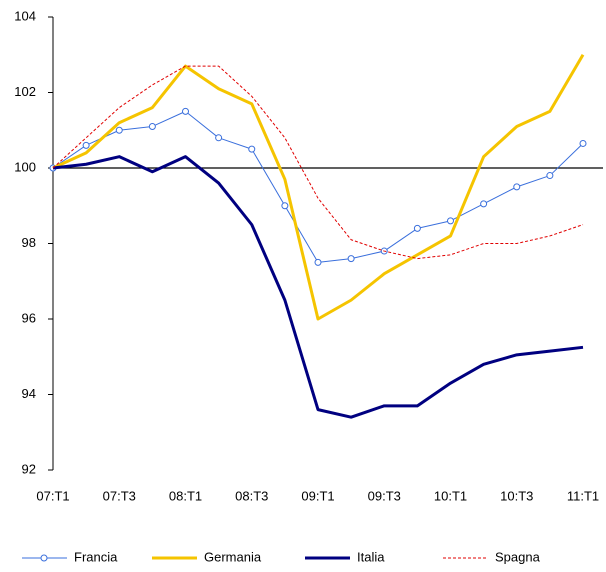  I want to click on x-tick-label: 07:T1, so click(52, 495).